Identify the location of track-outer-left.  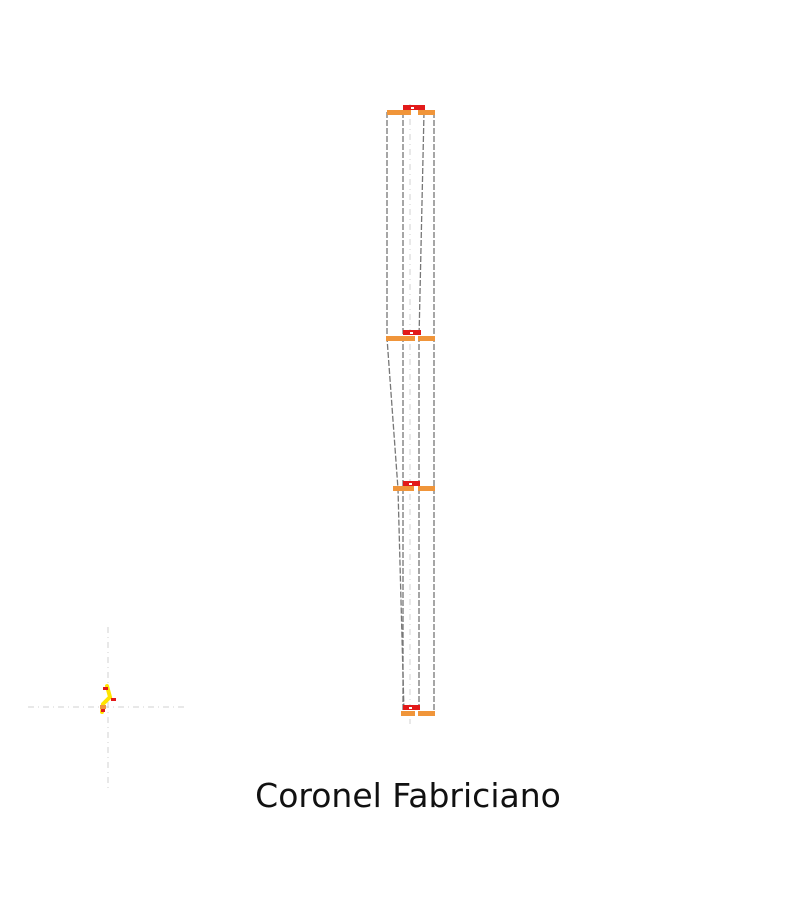
(395, 412).